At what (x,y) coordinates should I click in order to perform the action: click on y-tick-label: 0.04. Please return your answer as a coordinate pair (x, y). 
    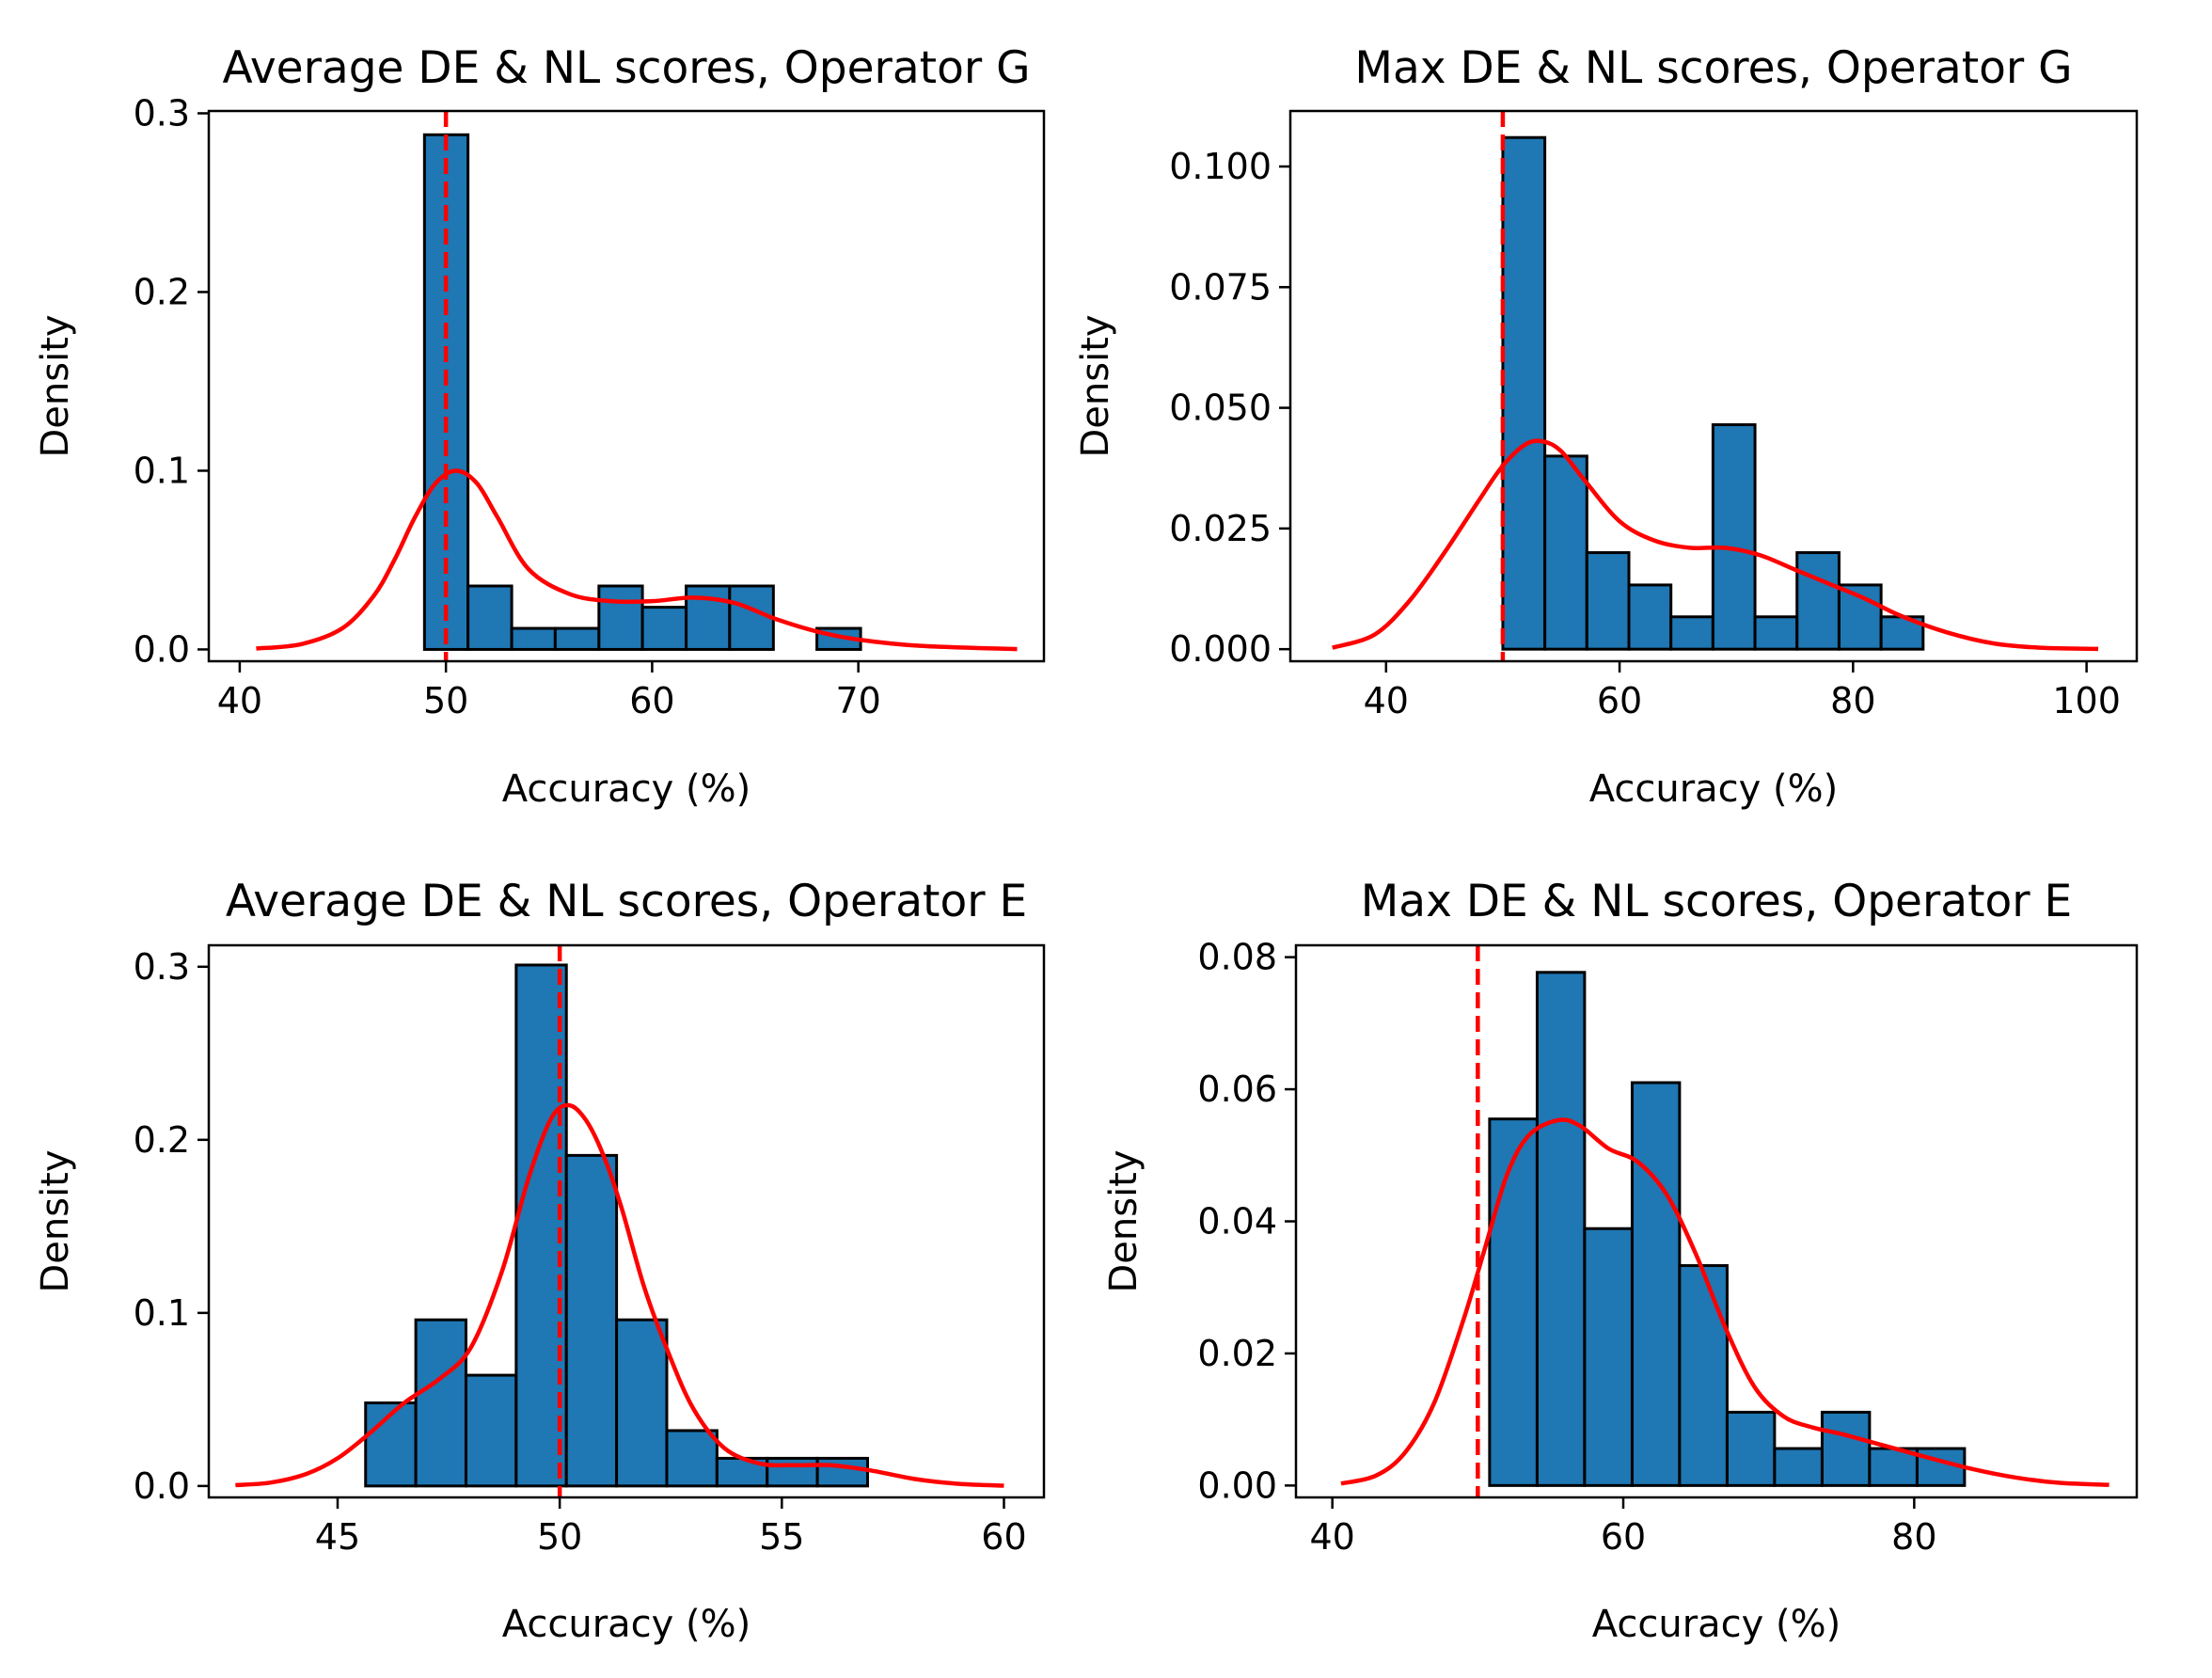
    Looking at the image, I should click on (1237, 1222).